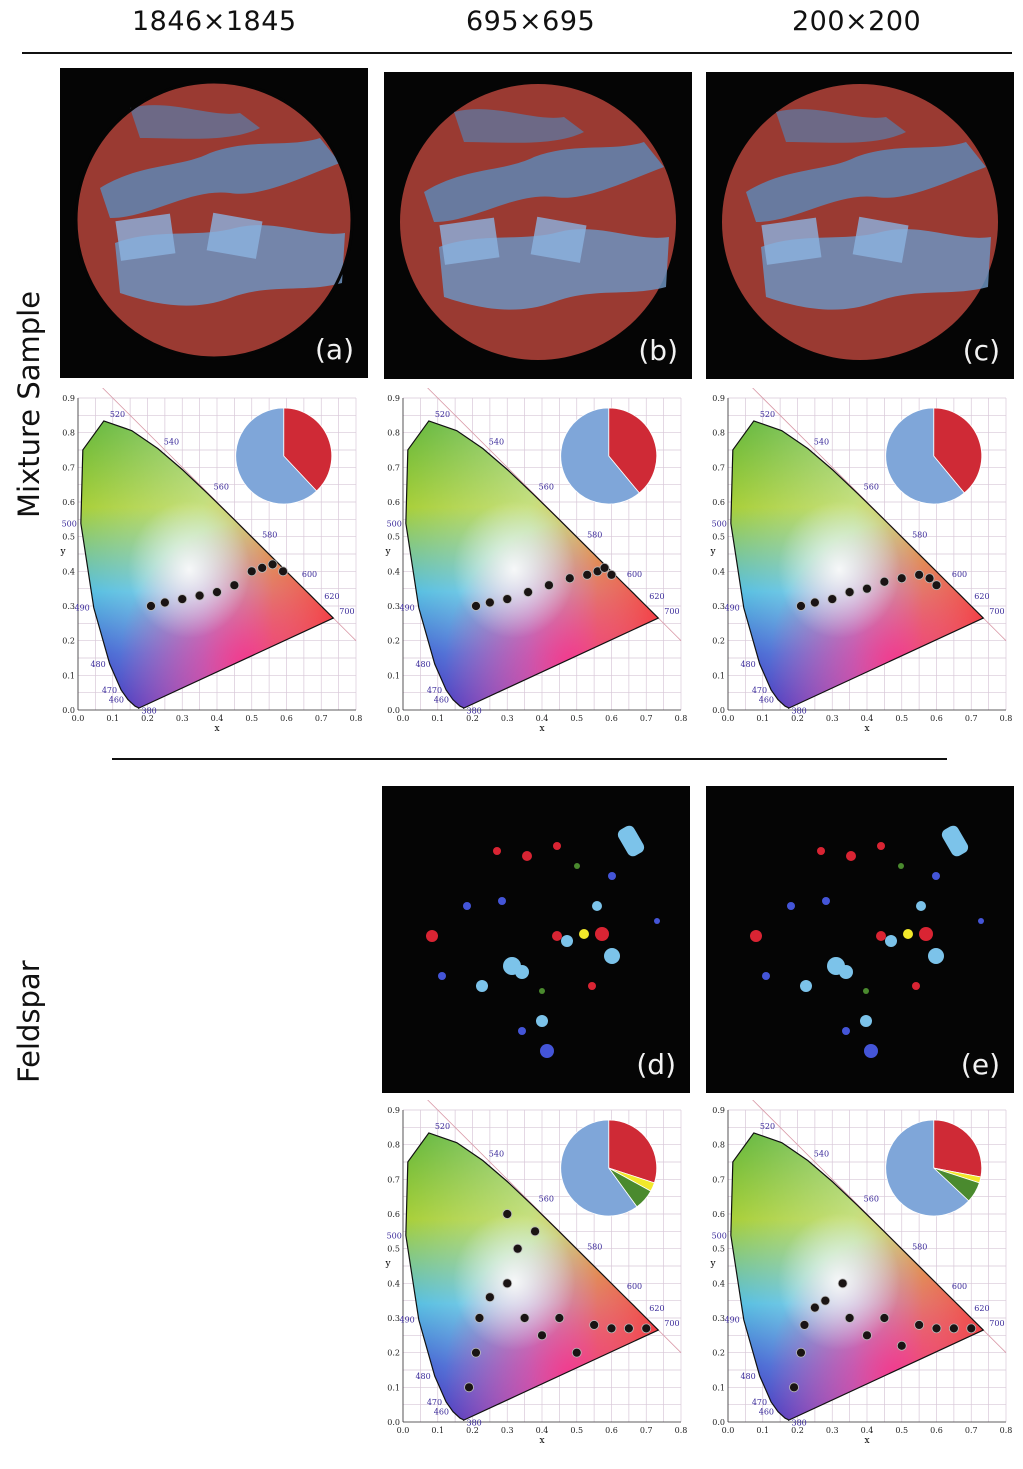  Describe the element at coordinates (821, 1154) in the screenshot. I see `wavelength-label-540: 540` at that location.